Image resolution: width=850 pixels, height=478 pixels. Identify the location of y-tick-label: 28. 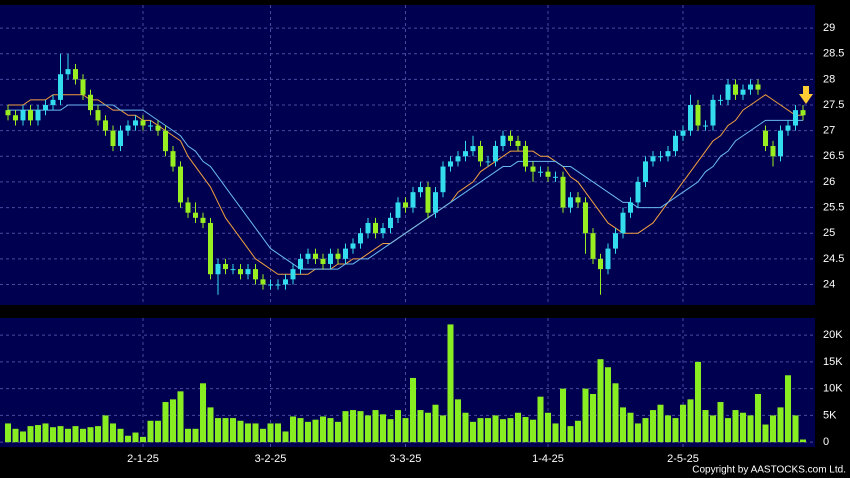
(829, 79).